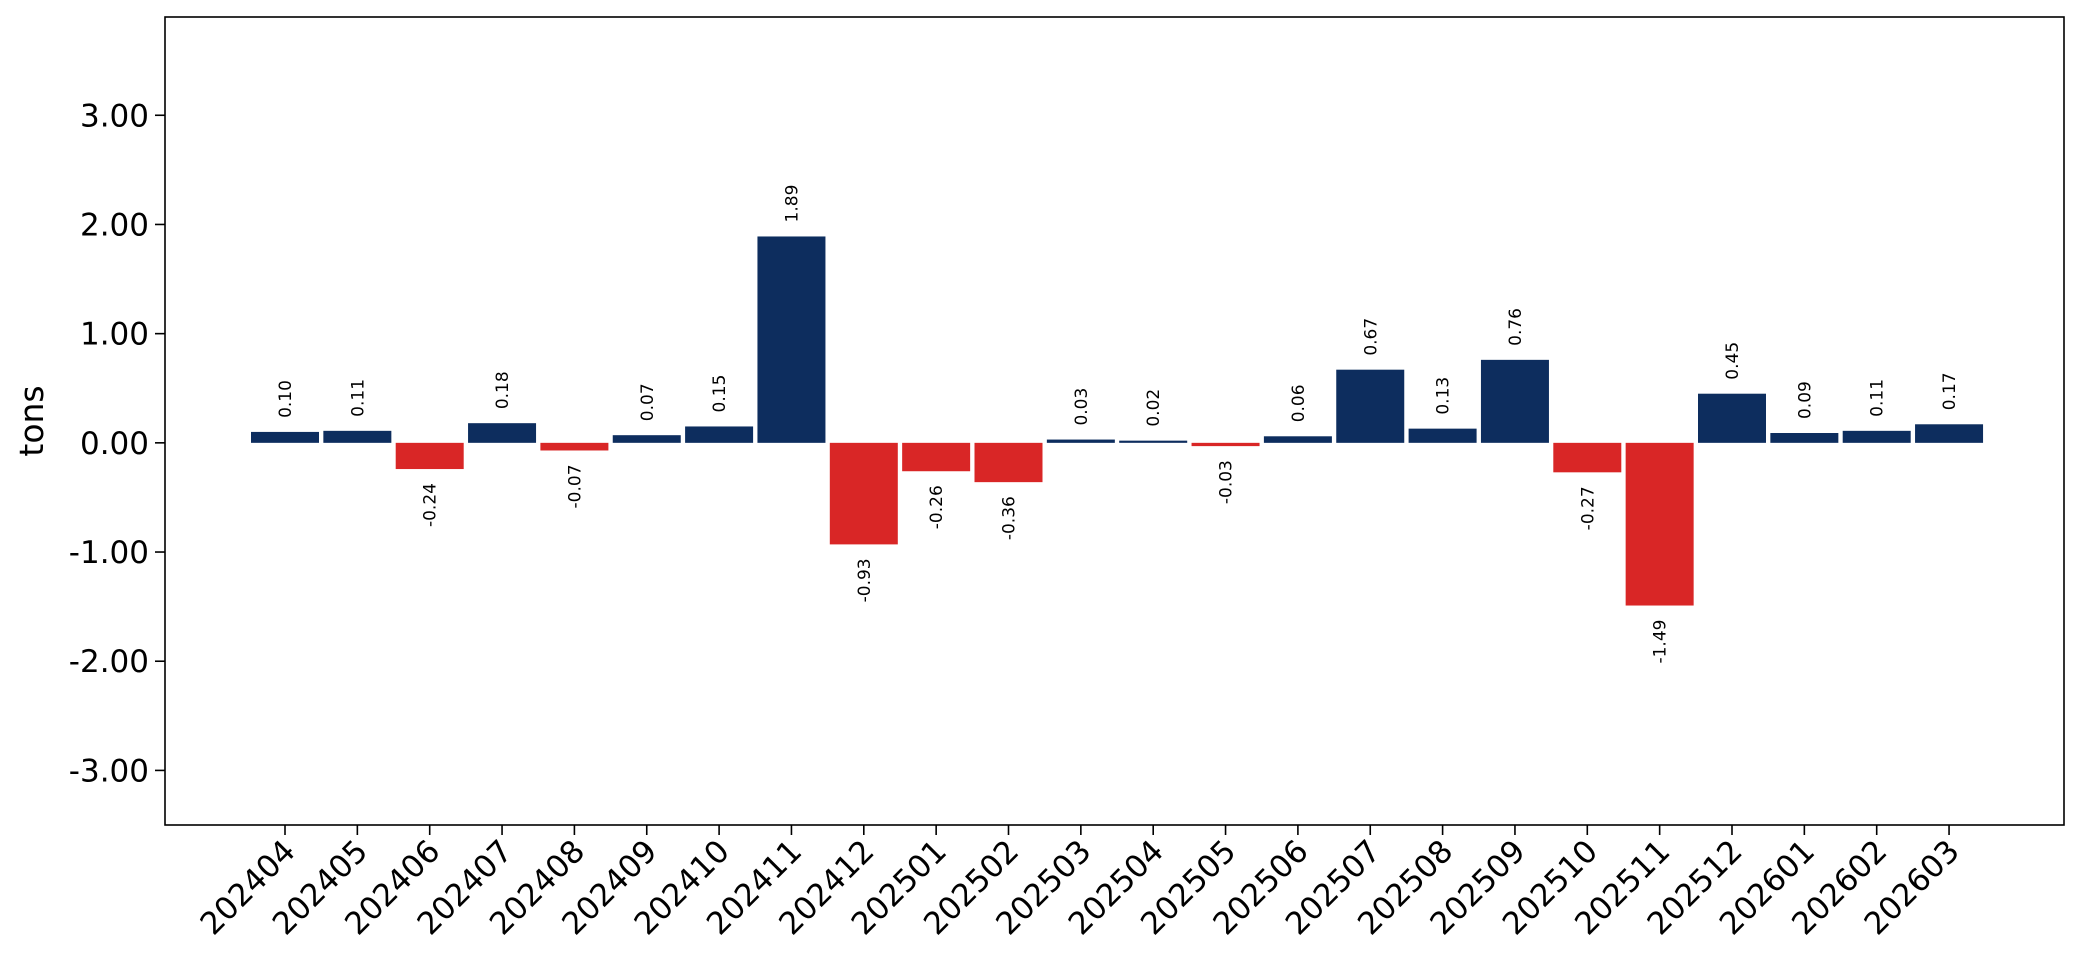  What do you see at coordinates (865, 580) in the screenshot?
I see `value-label-202412: -0.93` at bounding box center [865, 580].